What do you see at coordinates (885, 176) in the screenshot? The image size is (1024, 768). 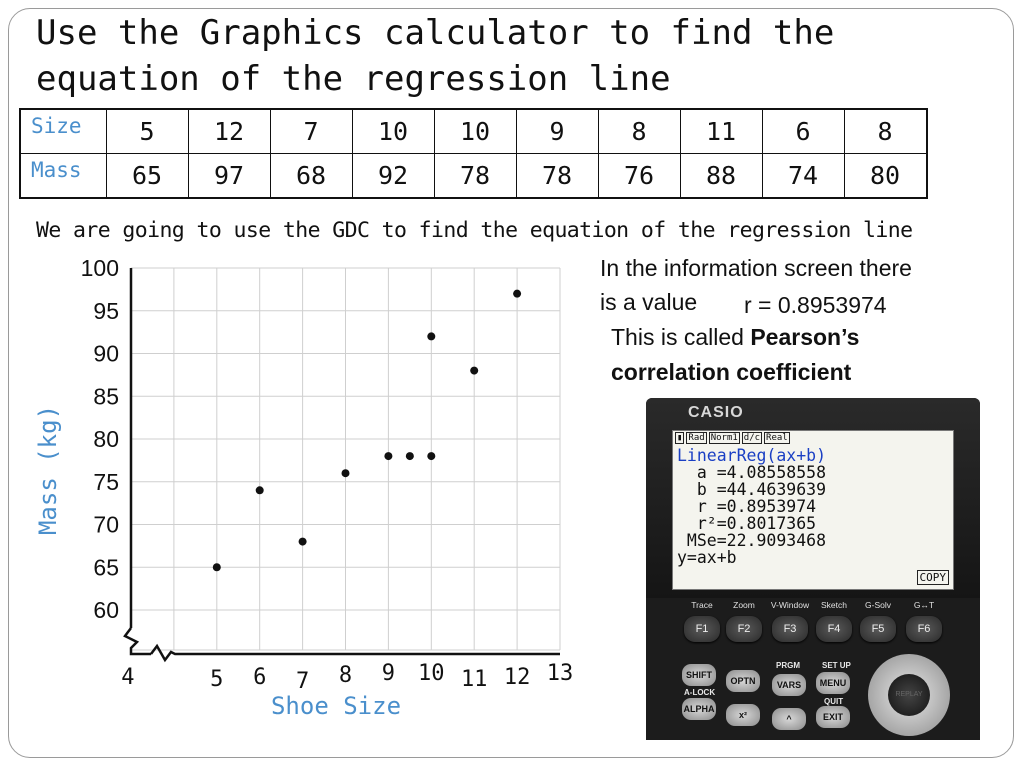 I see `mass-cell: 80` at bounding box center [885, 176].